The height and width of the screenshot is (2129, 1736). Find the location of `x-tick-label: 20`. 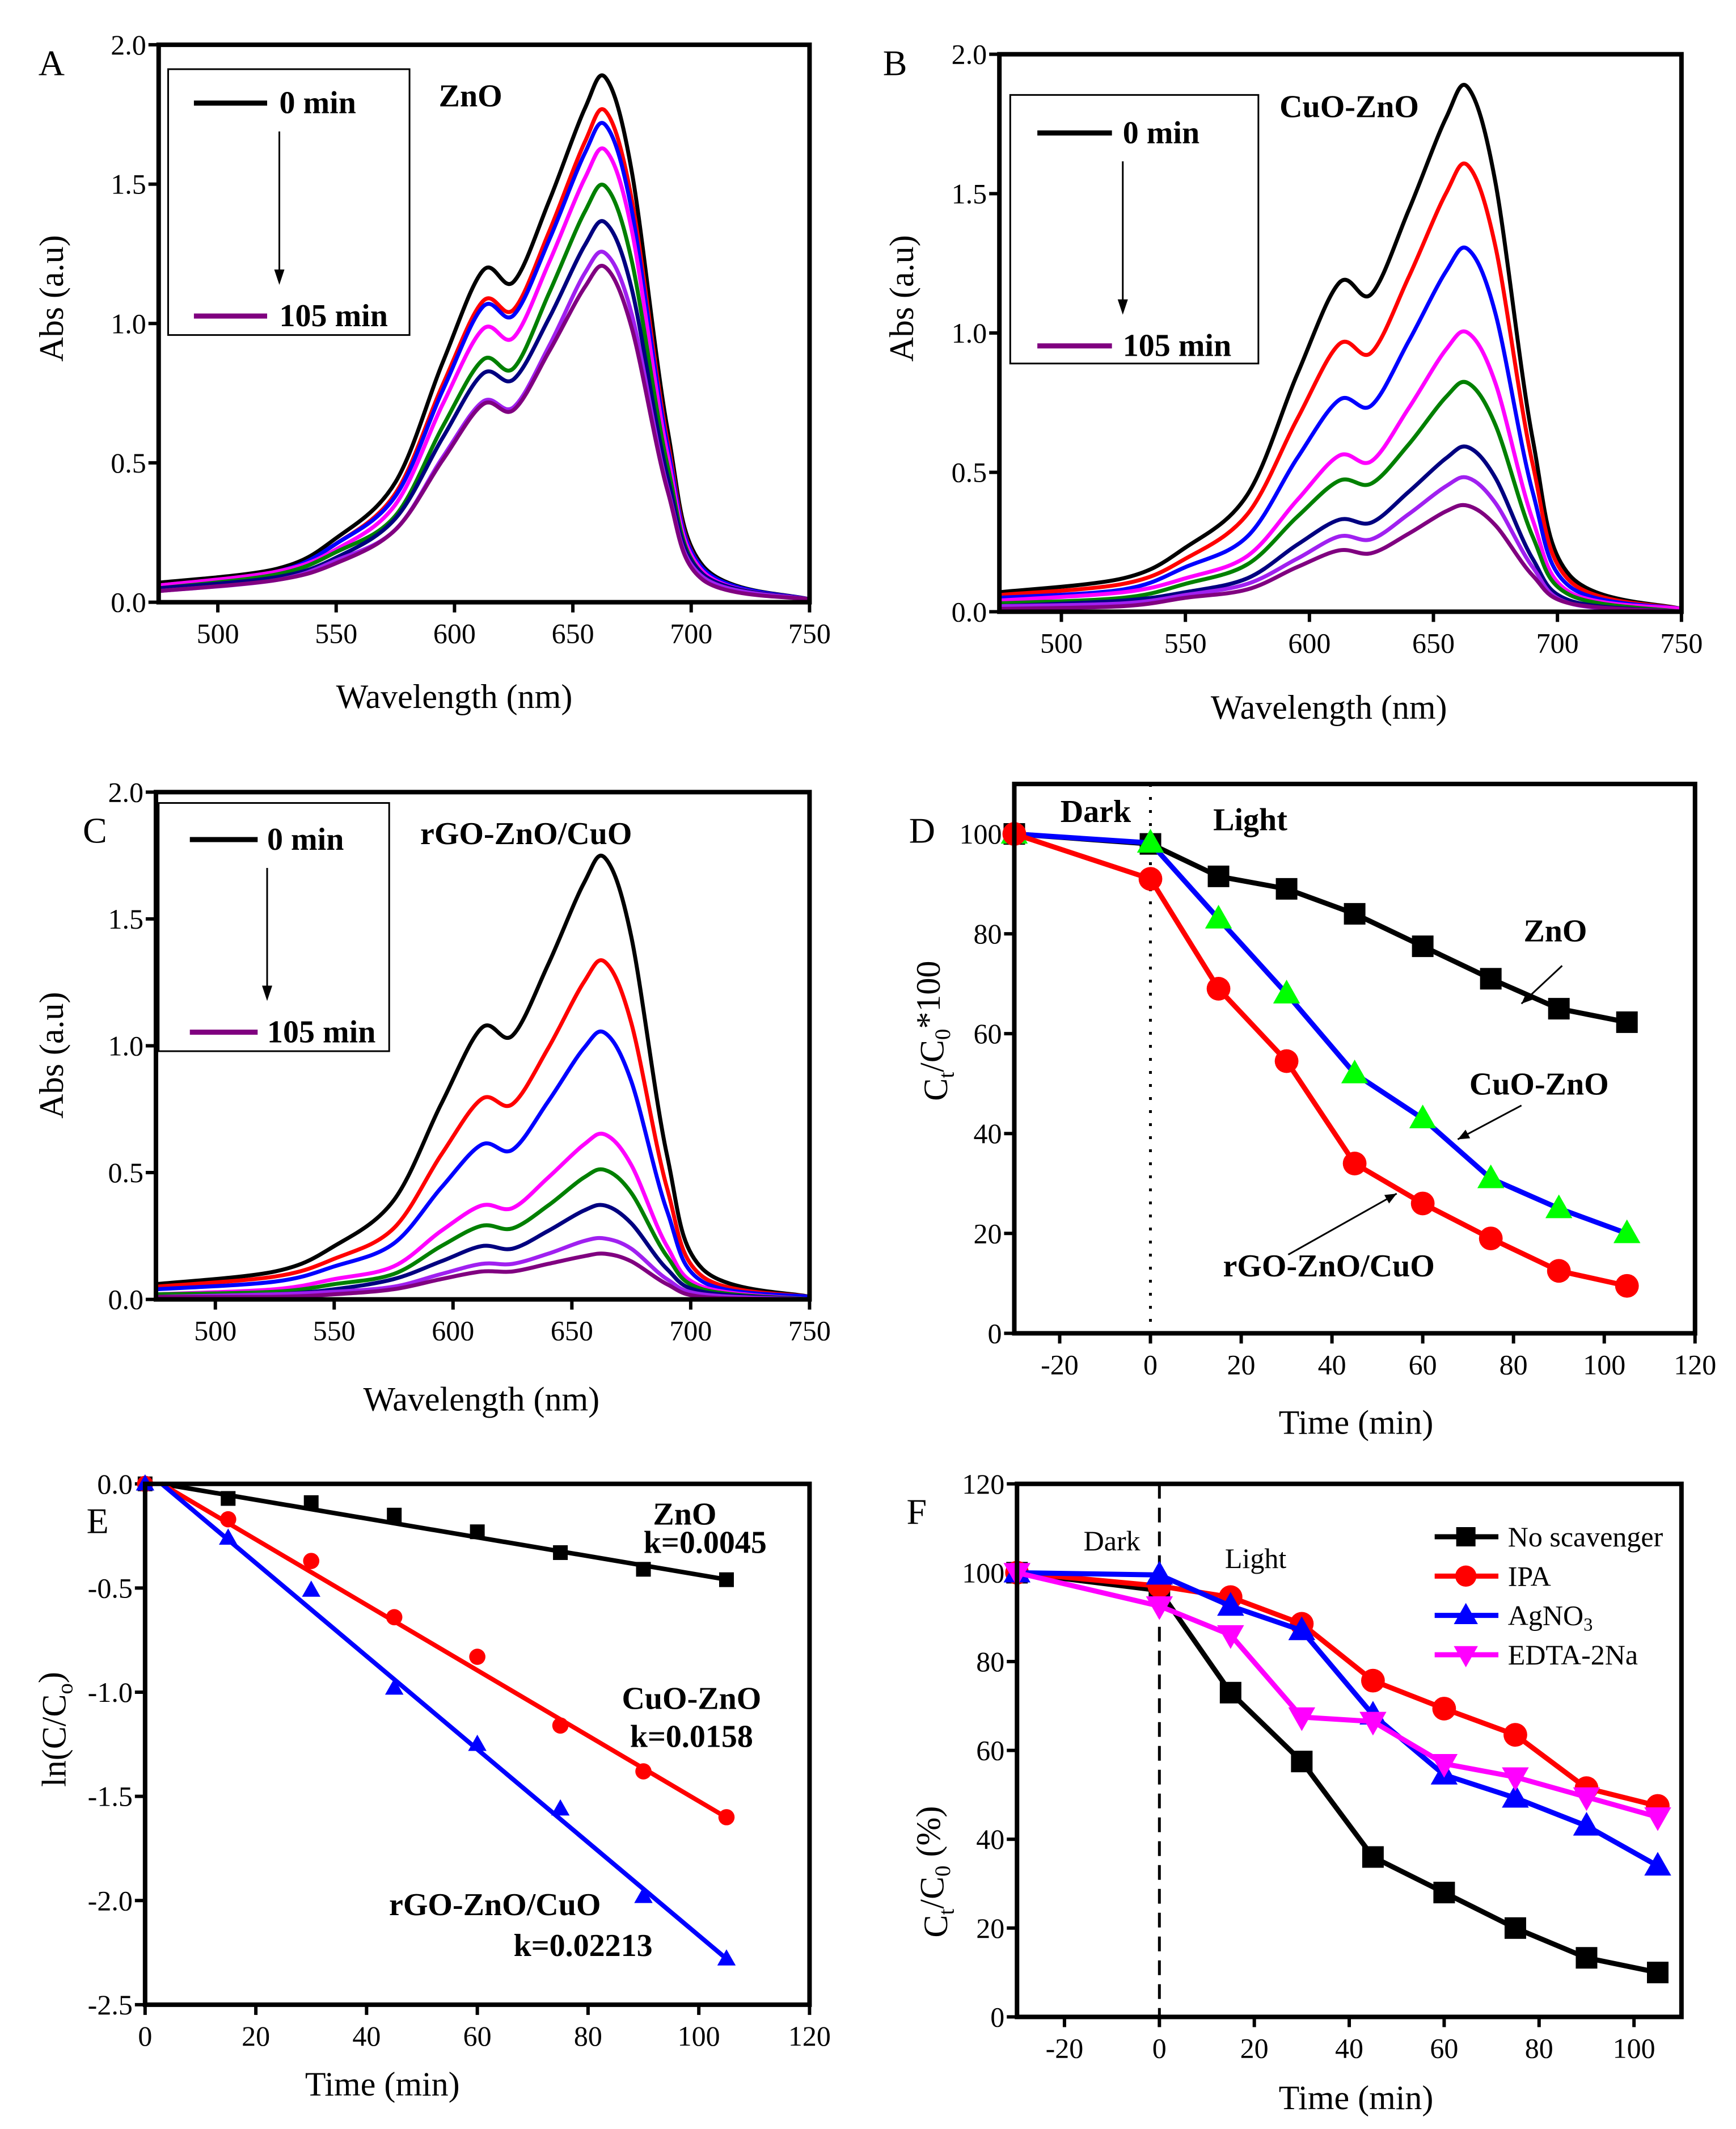

x-tick-label: 20 is located at coordinates (256, 2036).